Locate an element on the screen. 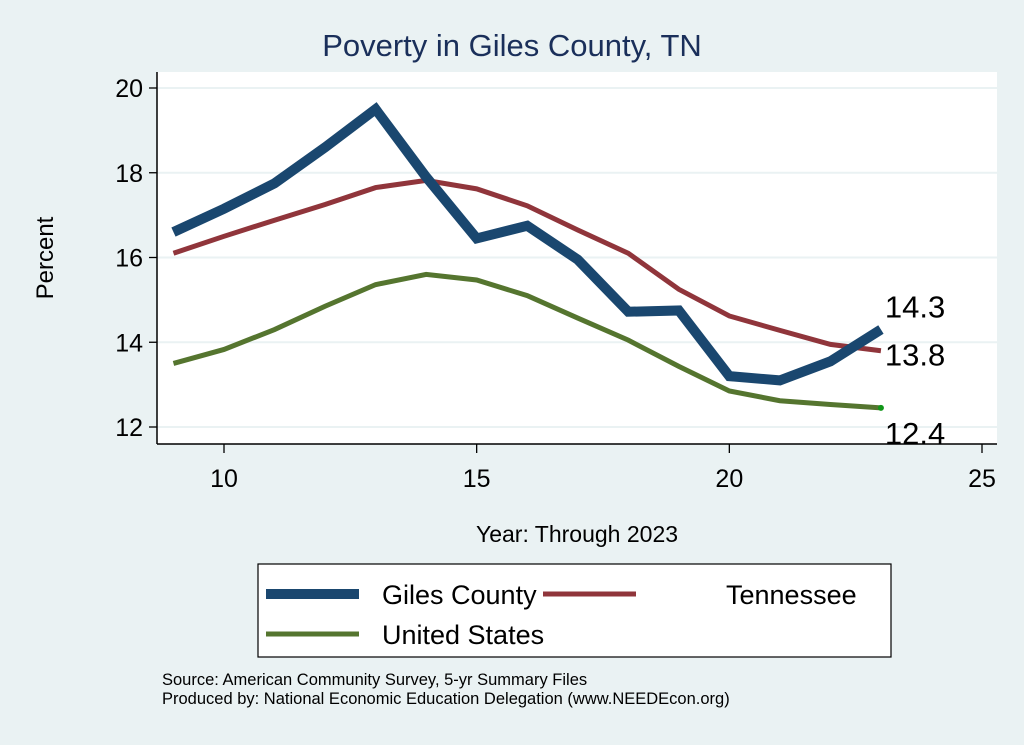 The height and width of the screenshot is (745, 1024). y-tick-label: 18 is located at coordinates (129, 174).